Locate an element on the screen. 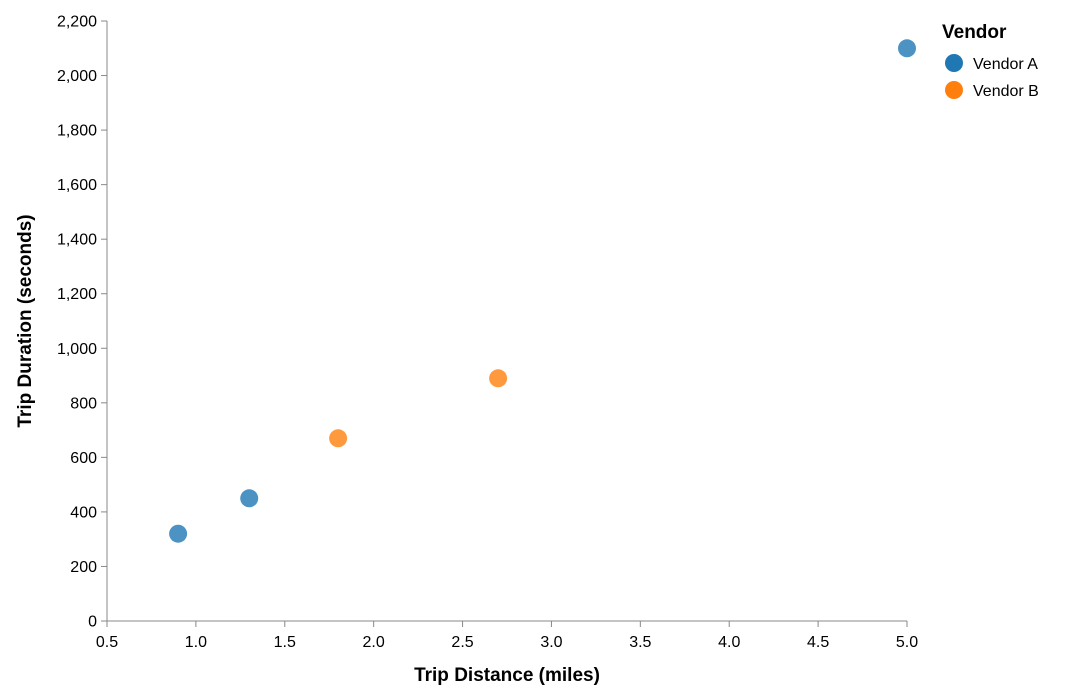  x-tick-label: 2.5 is located at coordinates (462, 642).